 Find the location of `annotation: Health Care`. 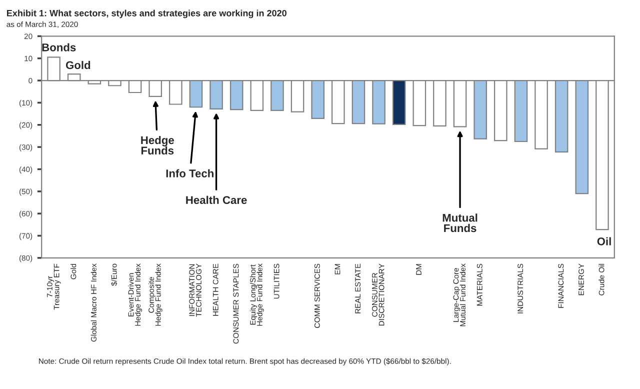

annotation: Health Care is located at coordinates (216, 200).